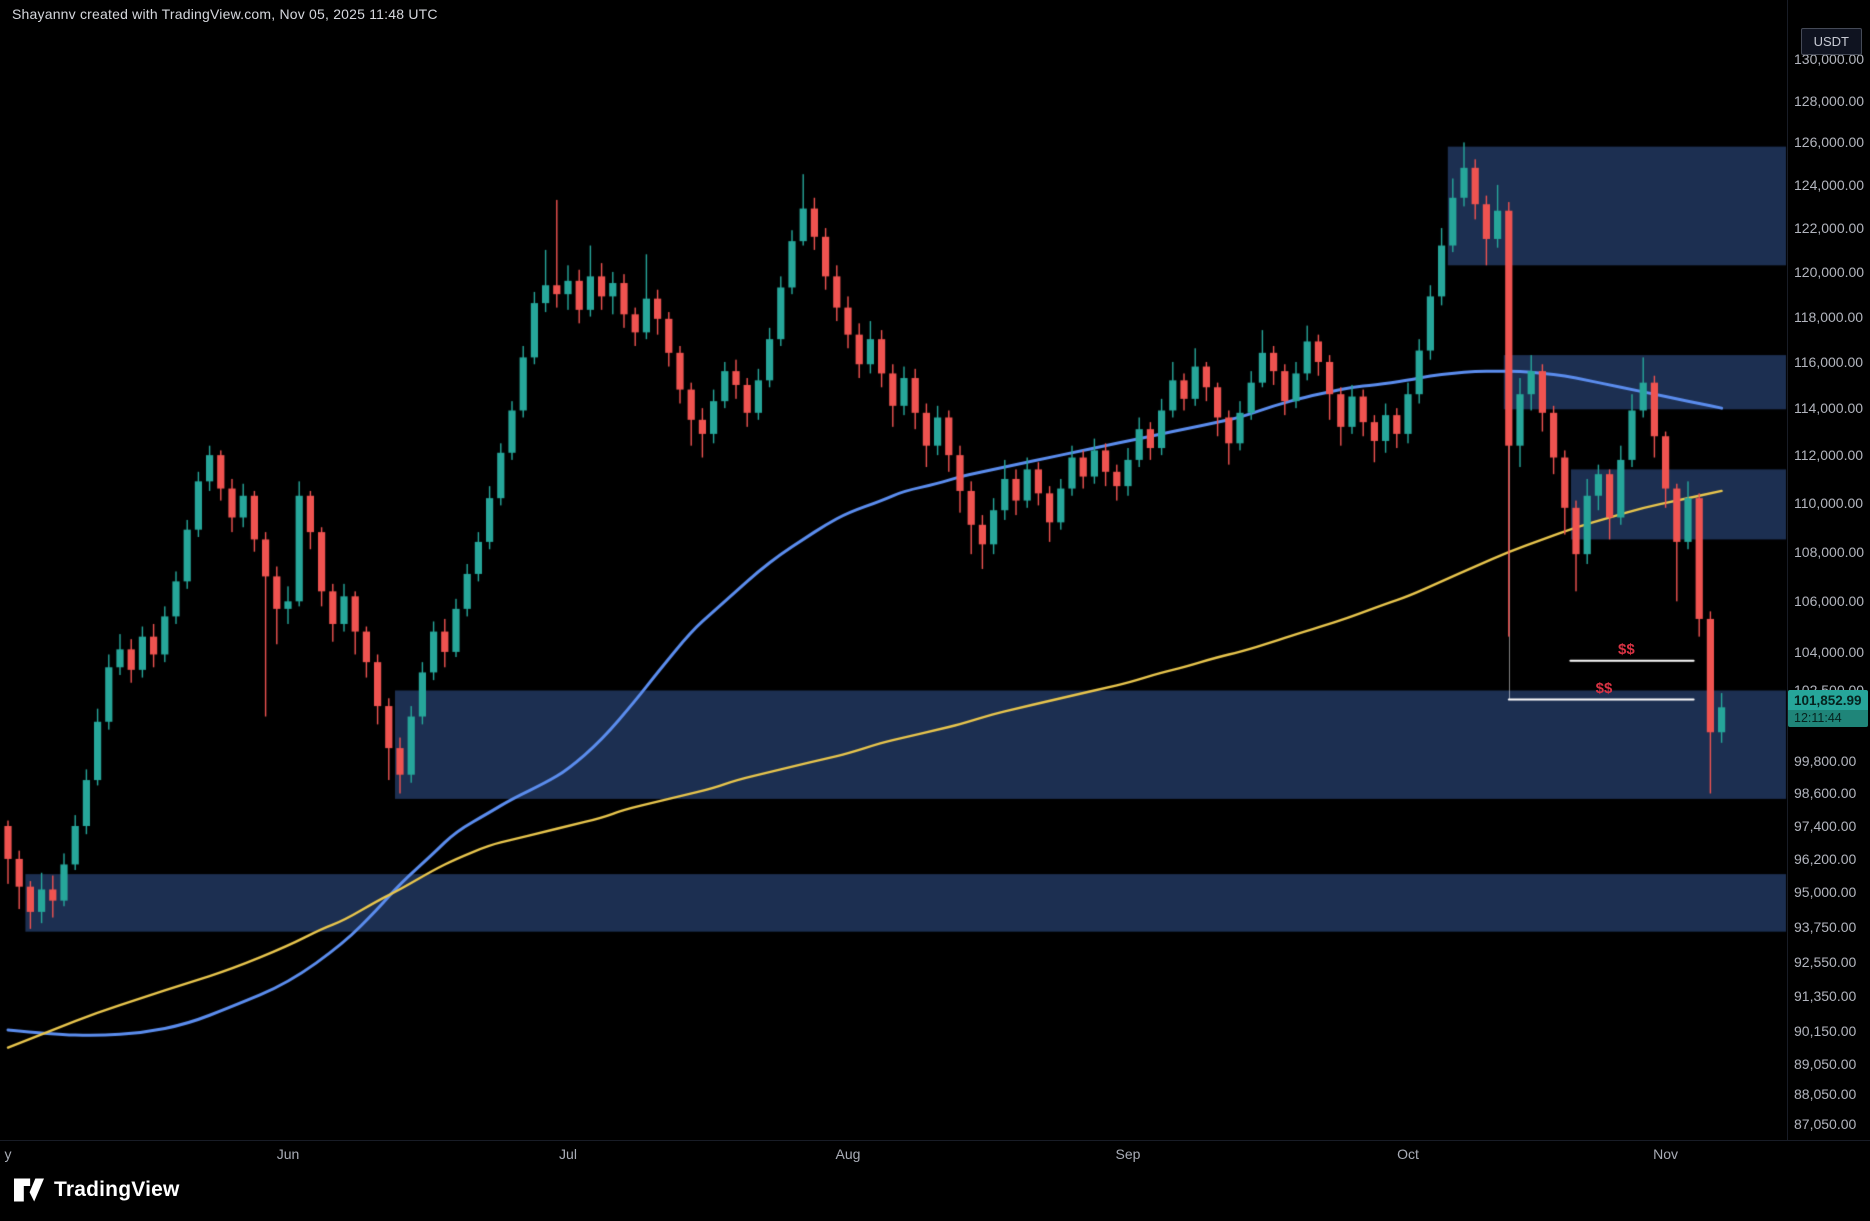 Image resolution: width=1870 pixels, height=1221 pixels. What do you see at coordinates (1825, 961) in the screenshot?
I see `price-tick: 92,550.00` at bounding box center [1825, 961].